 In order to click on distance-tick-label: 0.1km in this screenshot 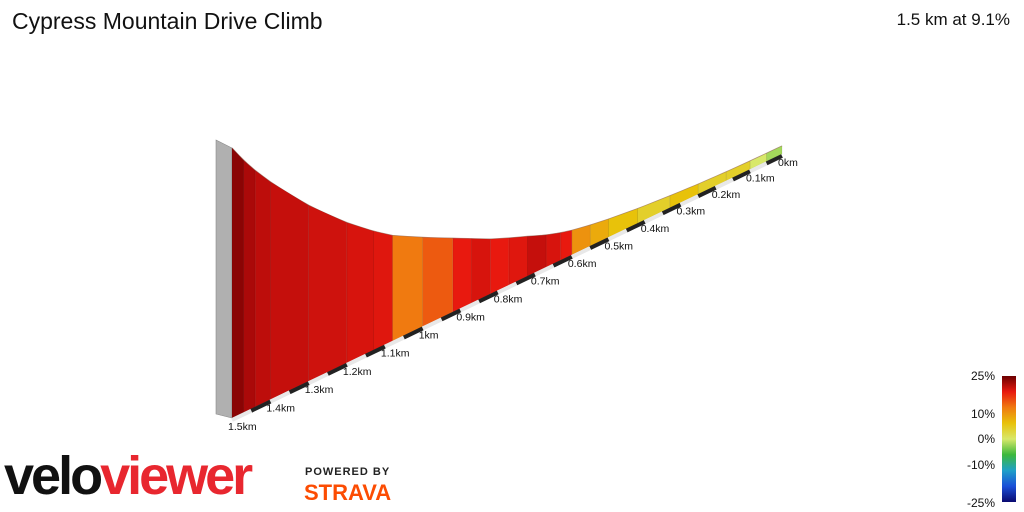, I will do `click(760, 178)`.